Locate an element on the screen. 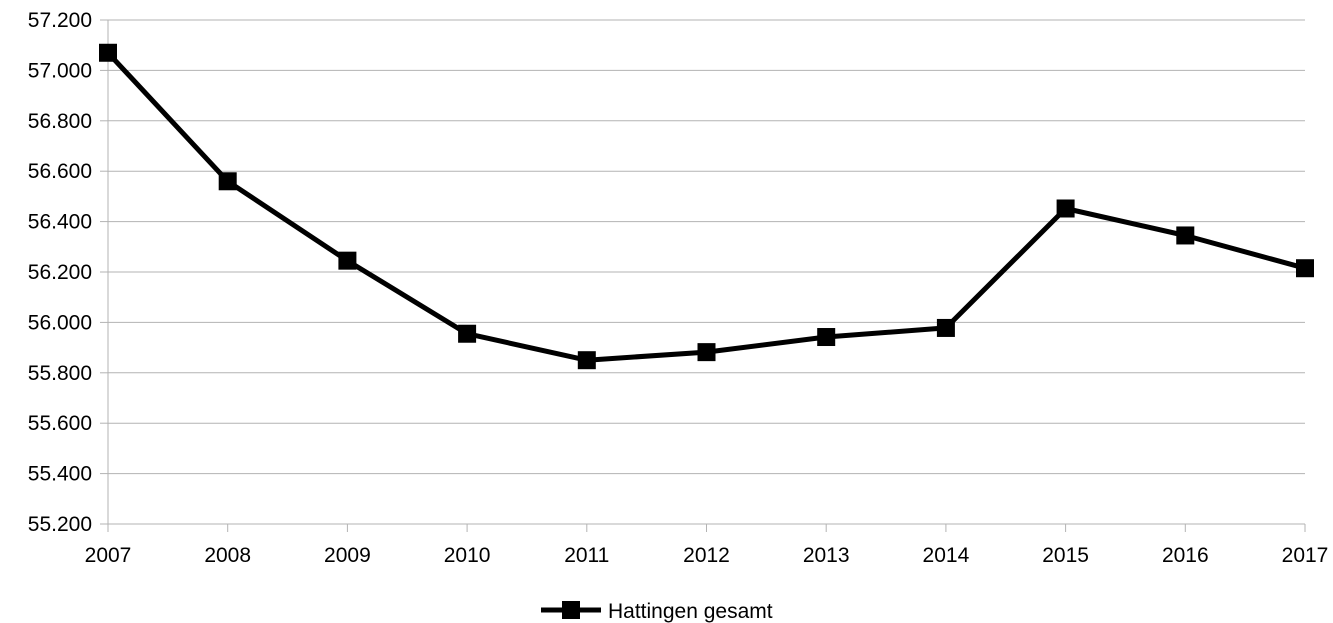  x-tick-label: 2009 is located at coordinates (347, 555).